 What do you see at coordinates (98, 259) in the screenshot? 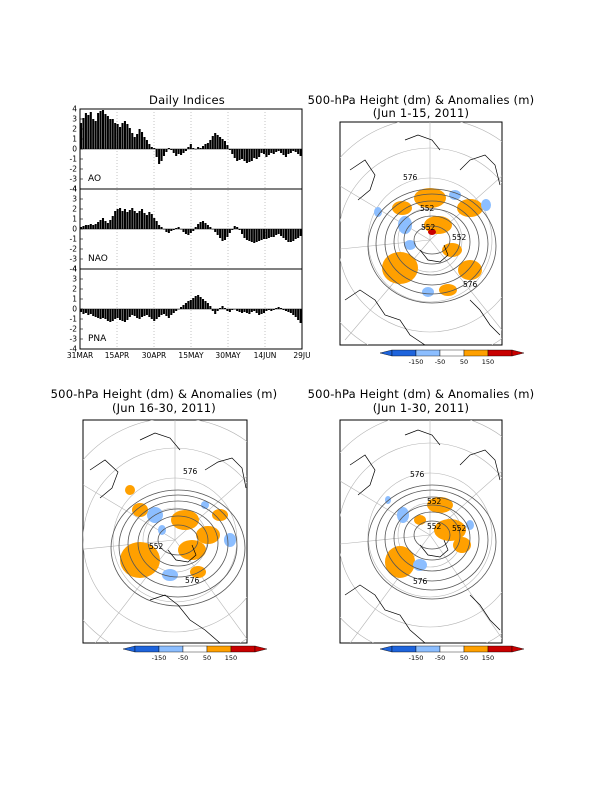
I see `nao-label: NAO` at bounding box center [98, 259].